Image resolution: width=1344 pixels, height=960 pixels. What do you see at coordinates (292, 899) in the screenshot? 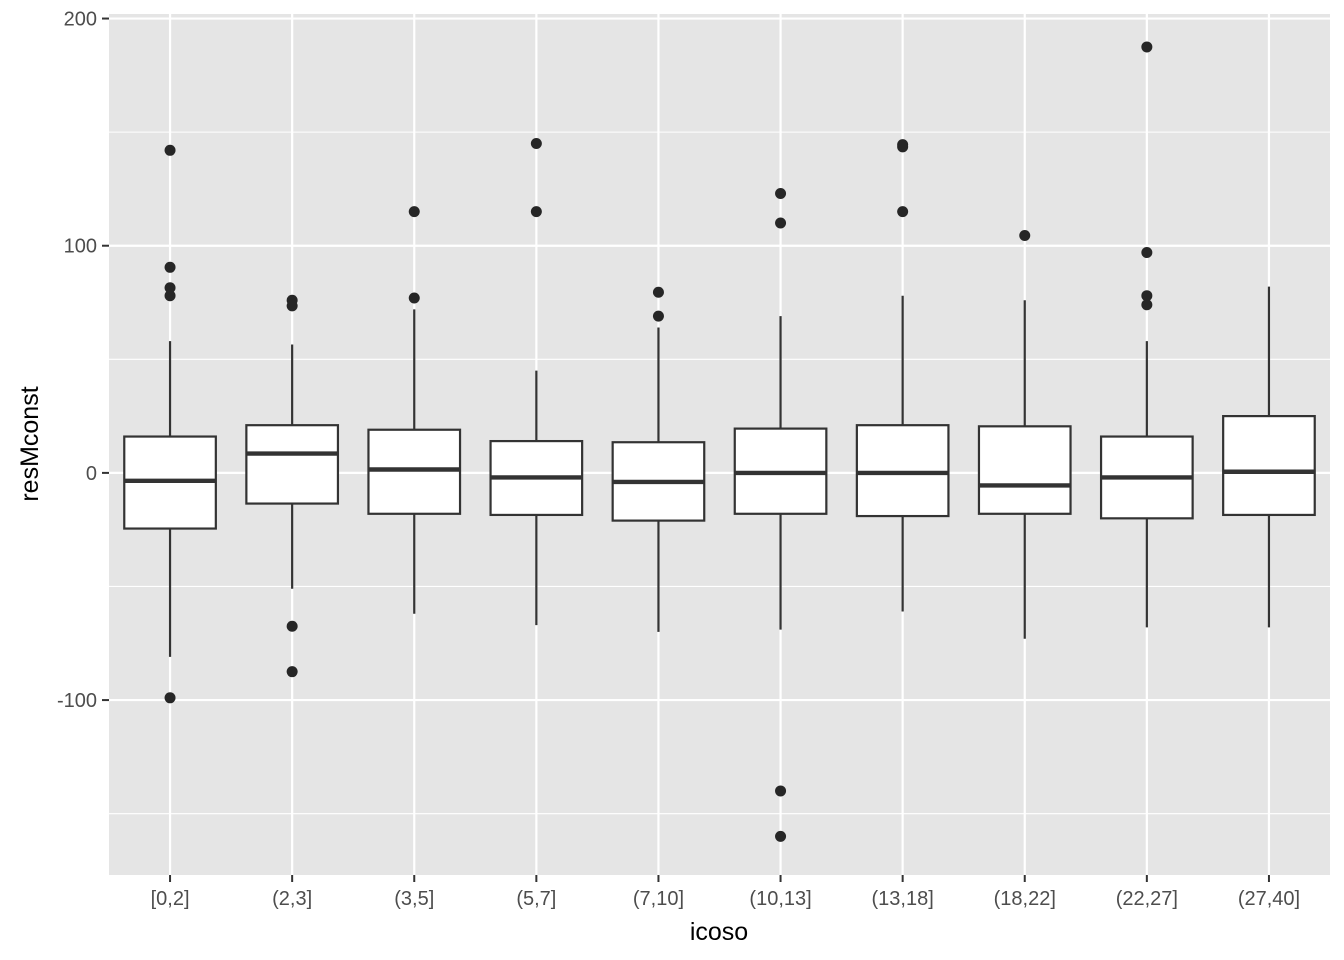
I see `x-tick-label: (2,3]` at bounding box center [292, 899].